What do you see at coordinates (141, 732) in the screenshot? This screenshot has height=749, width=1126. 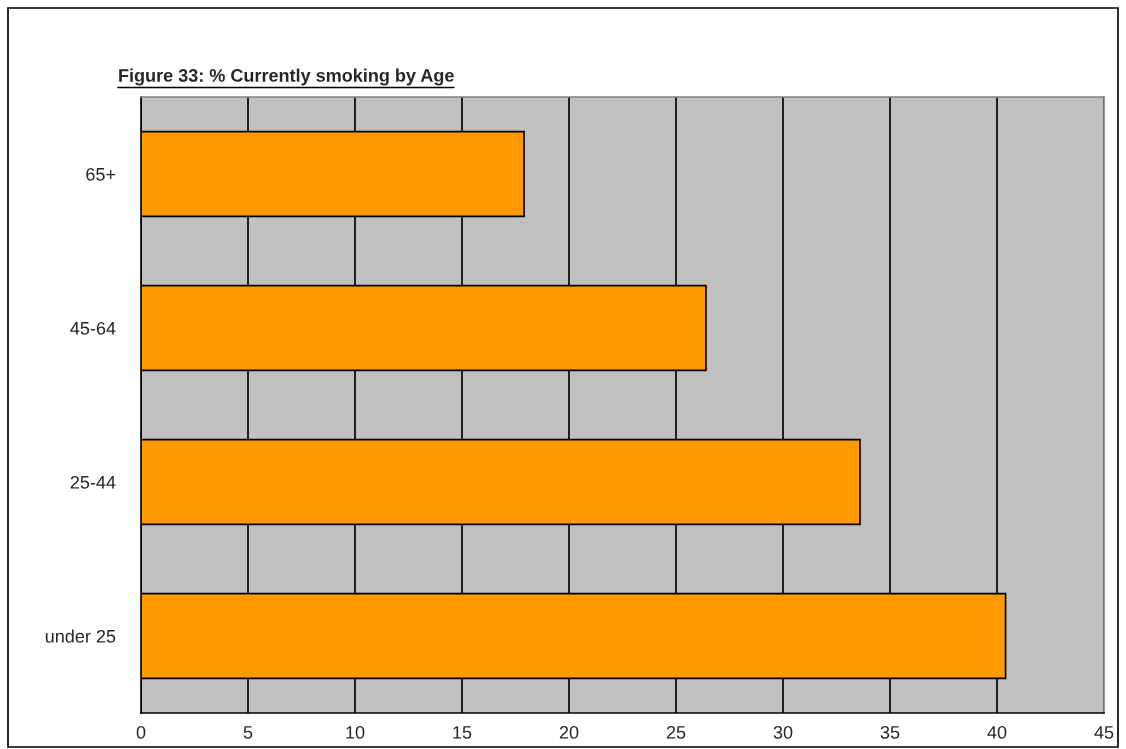 I see `x-tick-label: 0` at bounding box center [141, 732].